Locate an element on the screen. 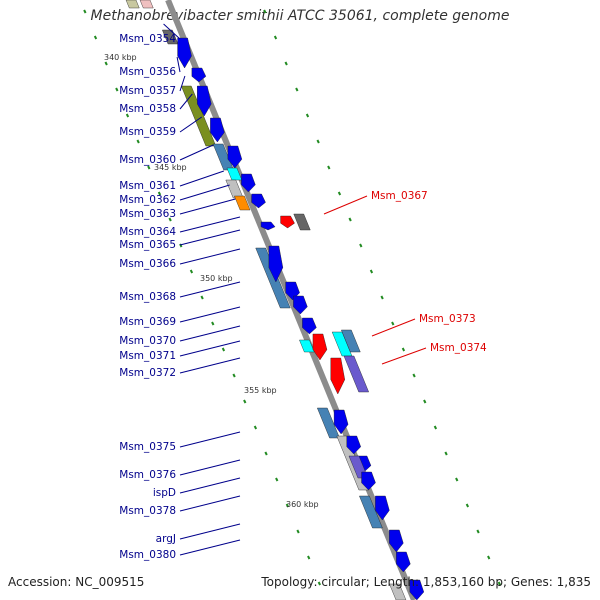  gene-label-argj: argJ is located at coordinates (166, 539).